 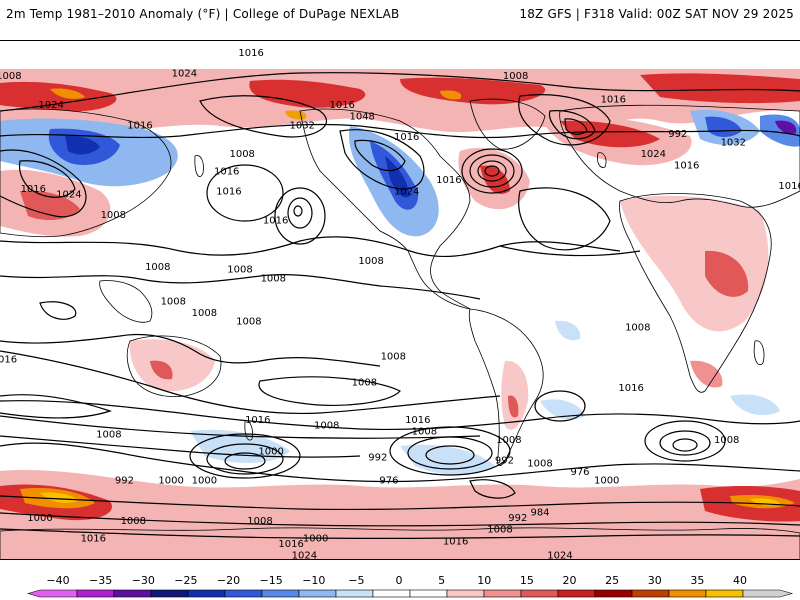 I want to click on antarctica-coast, so click(x=400, y=543).